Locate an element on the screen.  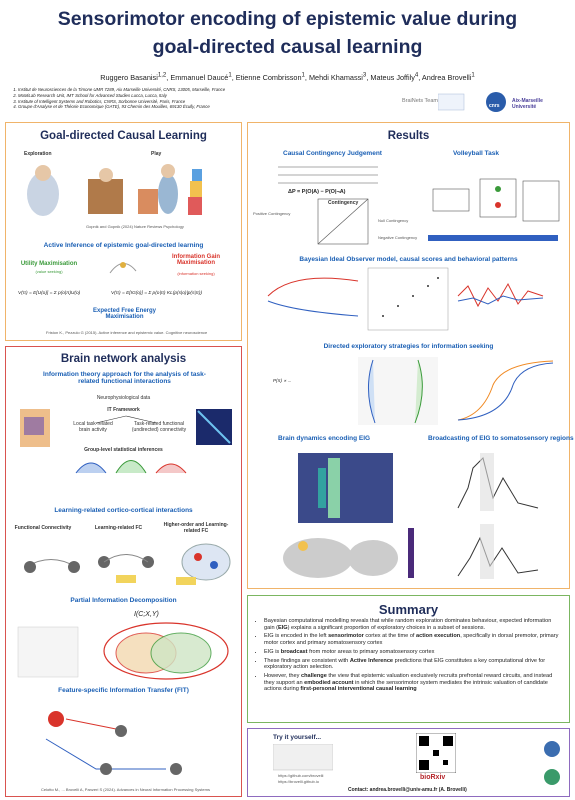
bayes-figure is located at coordinates (405, 299).